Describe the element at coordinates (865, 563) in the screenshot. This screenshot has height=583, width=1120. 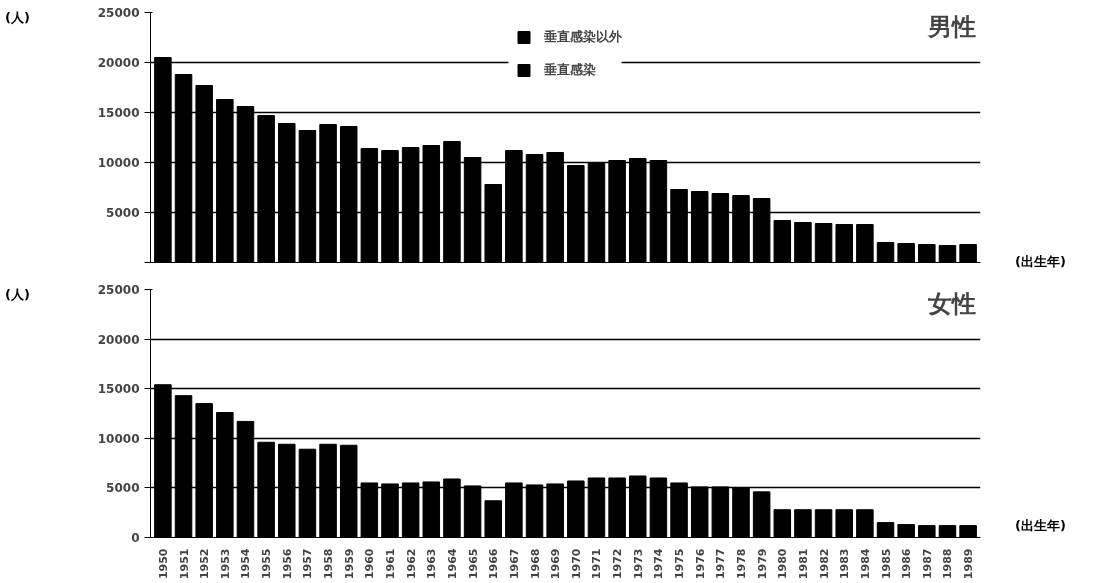
I see `x-tick-label: 1984` at that location.